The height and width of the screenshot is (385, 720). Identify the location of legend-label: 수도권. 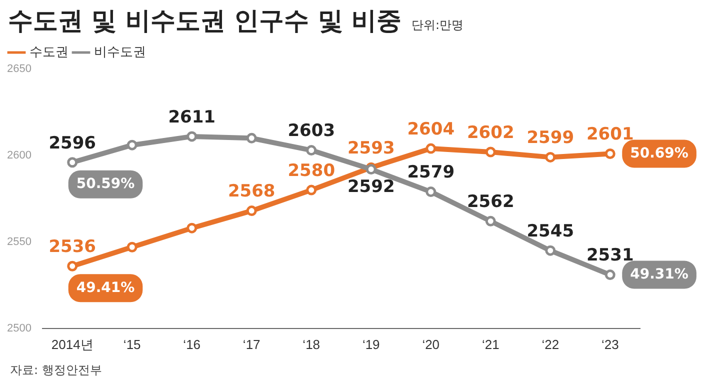
(49, 52).